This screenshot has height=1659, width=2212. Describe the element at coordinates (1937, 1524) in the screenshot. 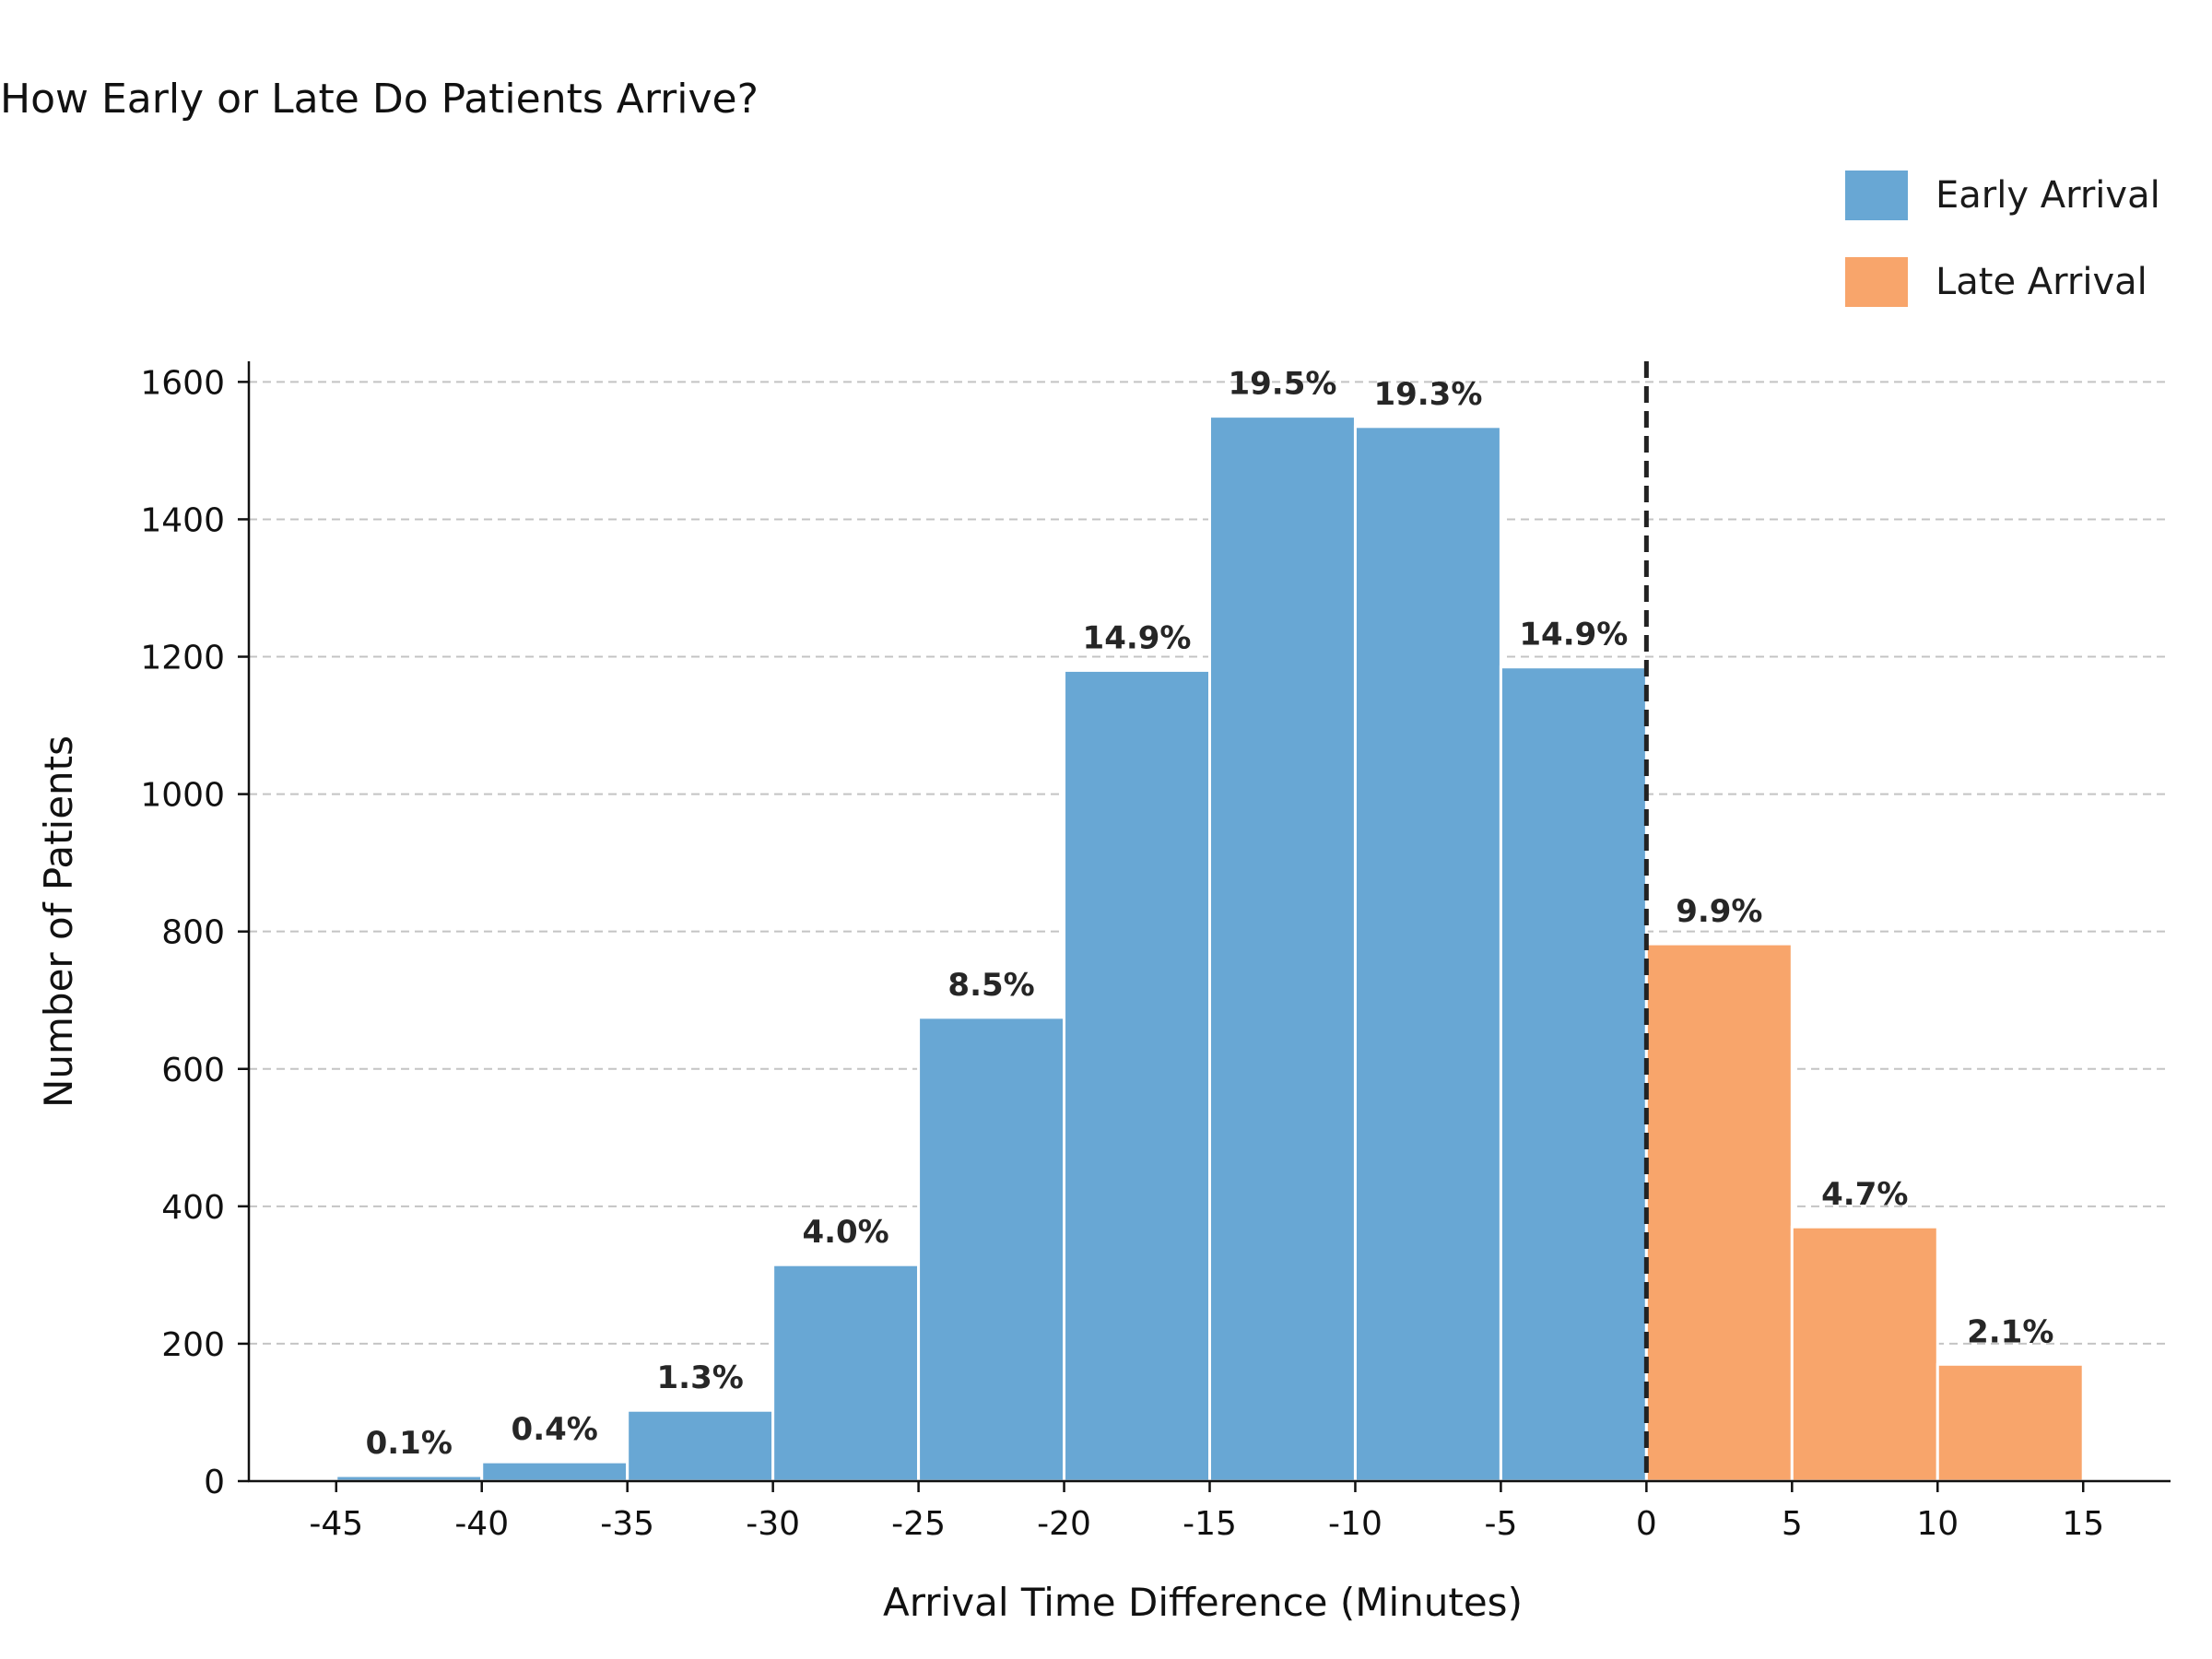

I see `x-tick-label-11: 10` at that location.